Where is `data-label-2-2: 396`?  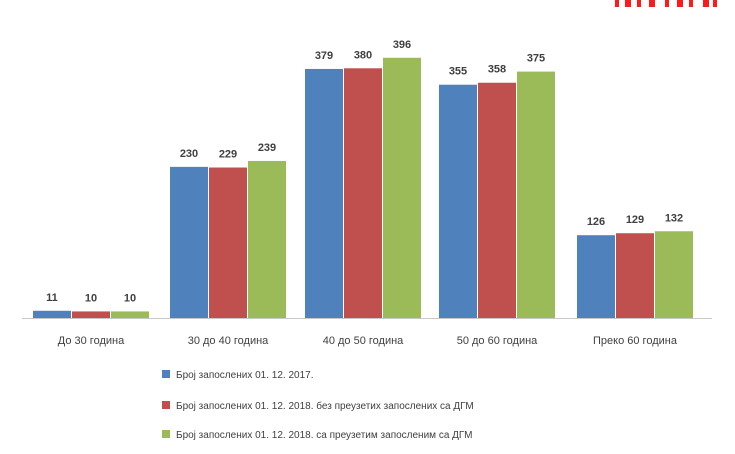
data-label-2-2: 396 is located at coordinates (402, 45).